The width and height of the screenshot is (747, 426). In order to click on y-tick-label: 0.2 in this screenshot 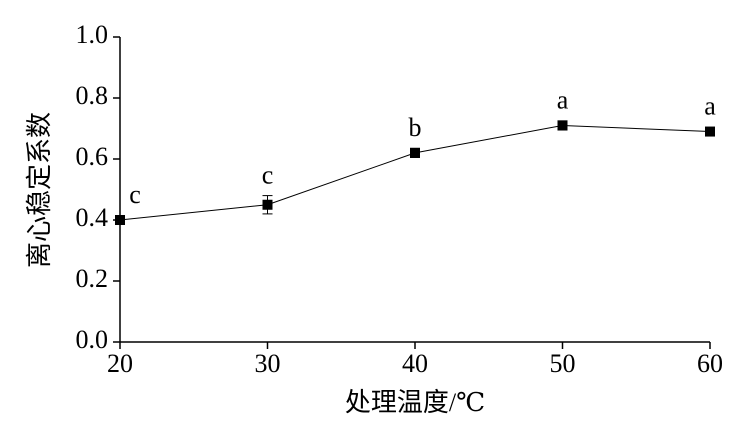, I will do `click(92, 278)`.